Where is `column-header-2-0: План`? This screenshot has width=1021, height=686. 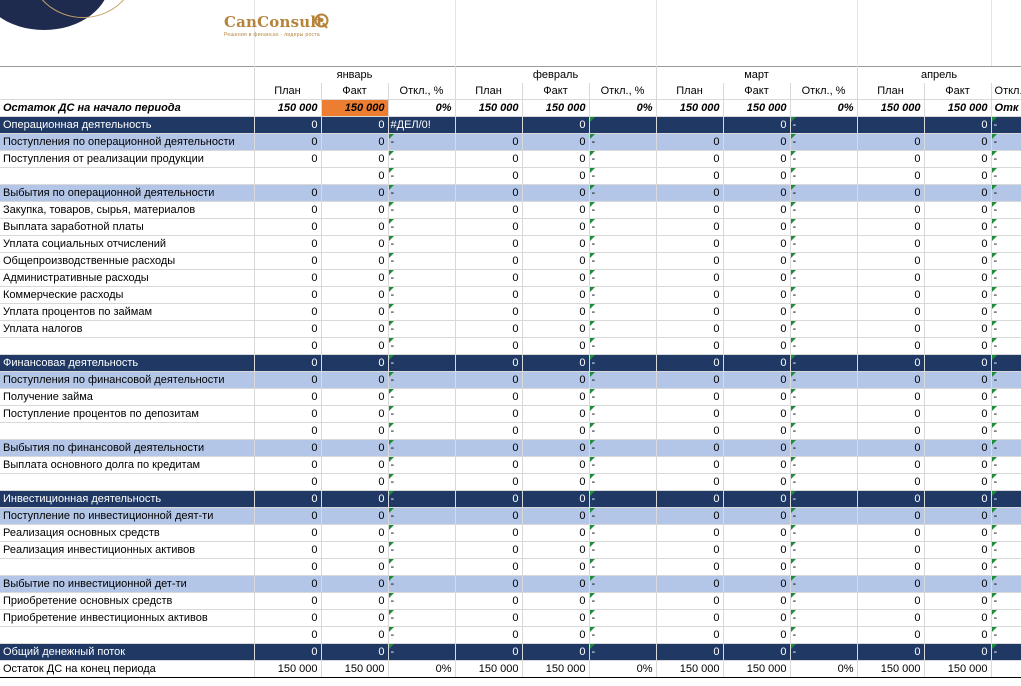
column-header-2-0: План is located at coordinates (689, 91).